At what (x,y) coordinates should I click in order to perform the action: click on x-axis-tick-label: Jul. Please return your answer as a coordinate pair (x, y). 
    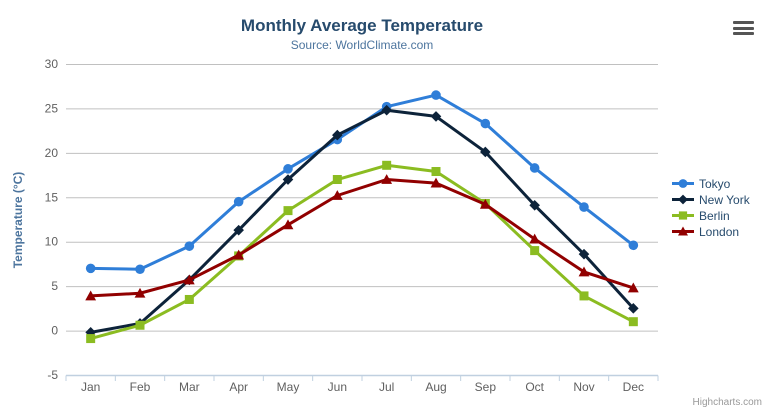
    Looking at the image, I should click on (386, 387).